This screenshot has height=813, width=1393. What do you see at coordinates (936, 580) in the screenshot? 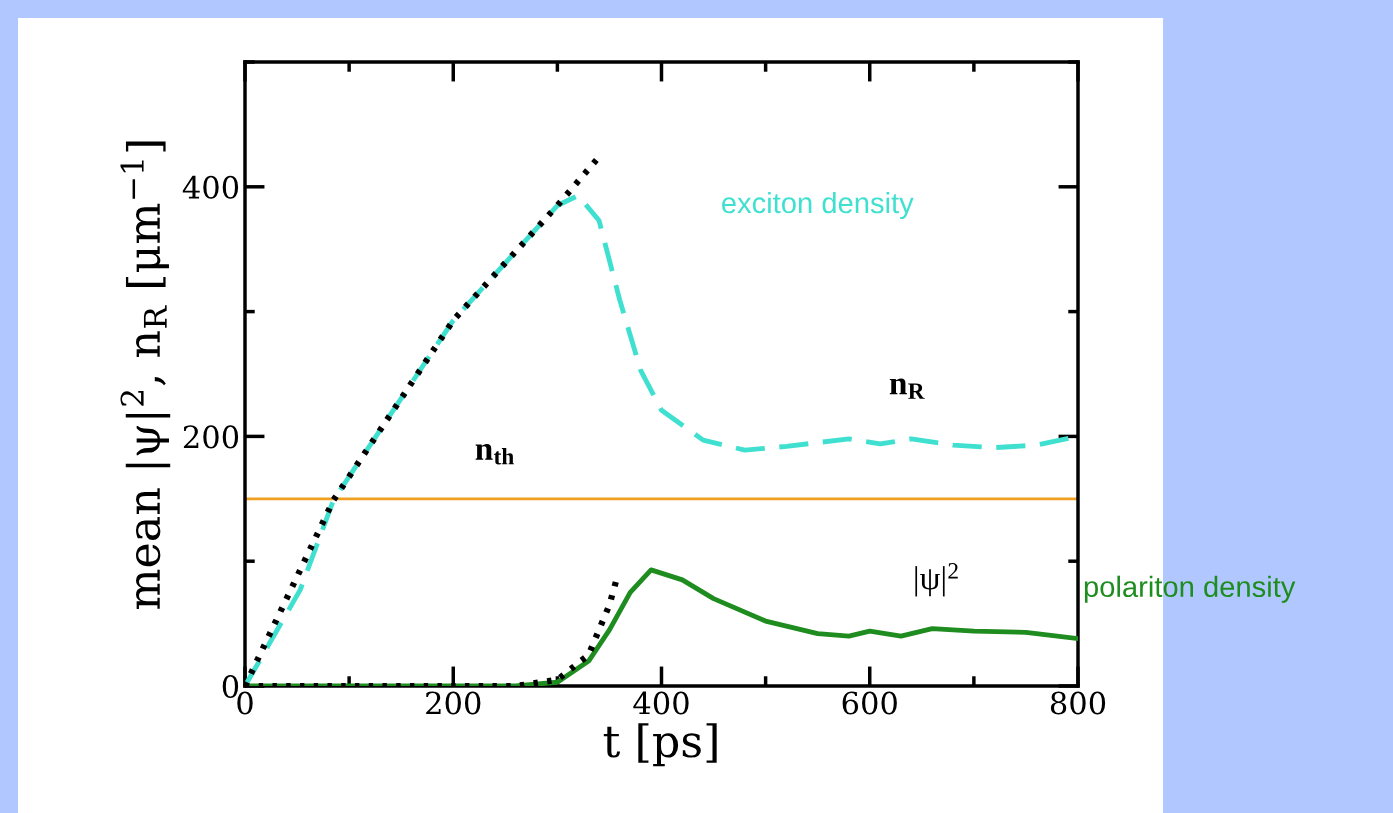
I see `annotation: |ψ|$^{2}$` at bounding box center [936, 580].